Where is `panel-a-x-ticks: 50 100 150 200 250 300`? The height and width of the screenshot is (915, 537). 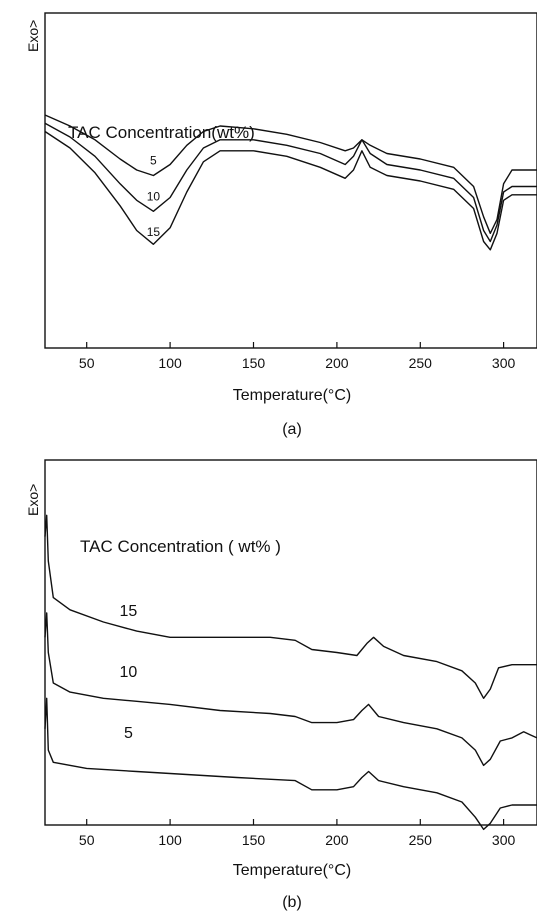 panel-a-x-ticks: 50 100 150 200 250 300 is located at coordinates (297, 356).